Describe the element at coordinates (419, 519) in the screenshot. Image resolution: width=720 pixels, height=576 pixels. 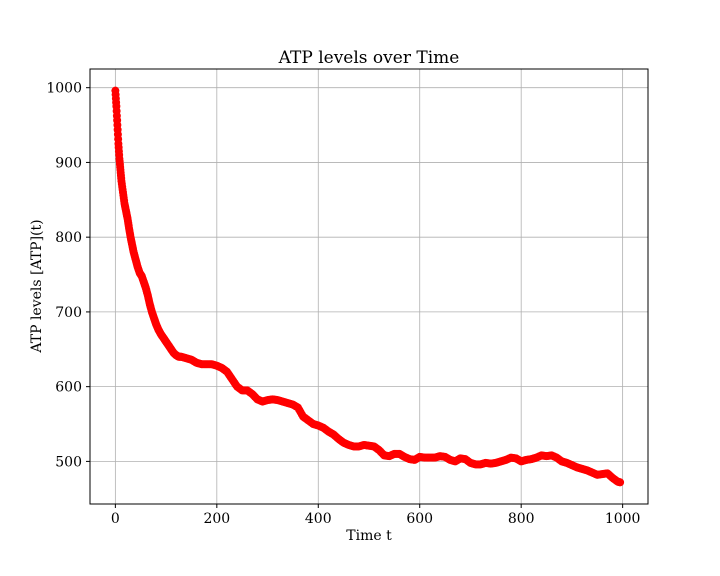
I see `x-tick-label: 600` at that location.